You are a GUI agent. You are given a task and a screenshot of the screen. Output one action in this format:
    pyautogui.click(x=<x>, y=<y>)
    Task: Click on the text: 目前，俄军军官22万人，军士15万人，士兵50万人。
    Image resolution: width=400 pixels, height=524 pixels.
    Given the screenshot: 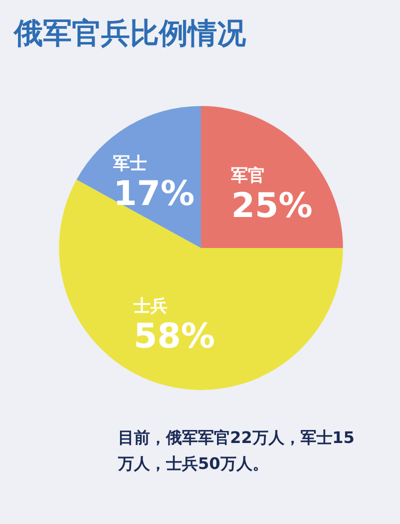 What is the action you would take?
    pyautogui.click(x=237, y=451)
    